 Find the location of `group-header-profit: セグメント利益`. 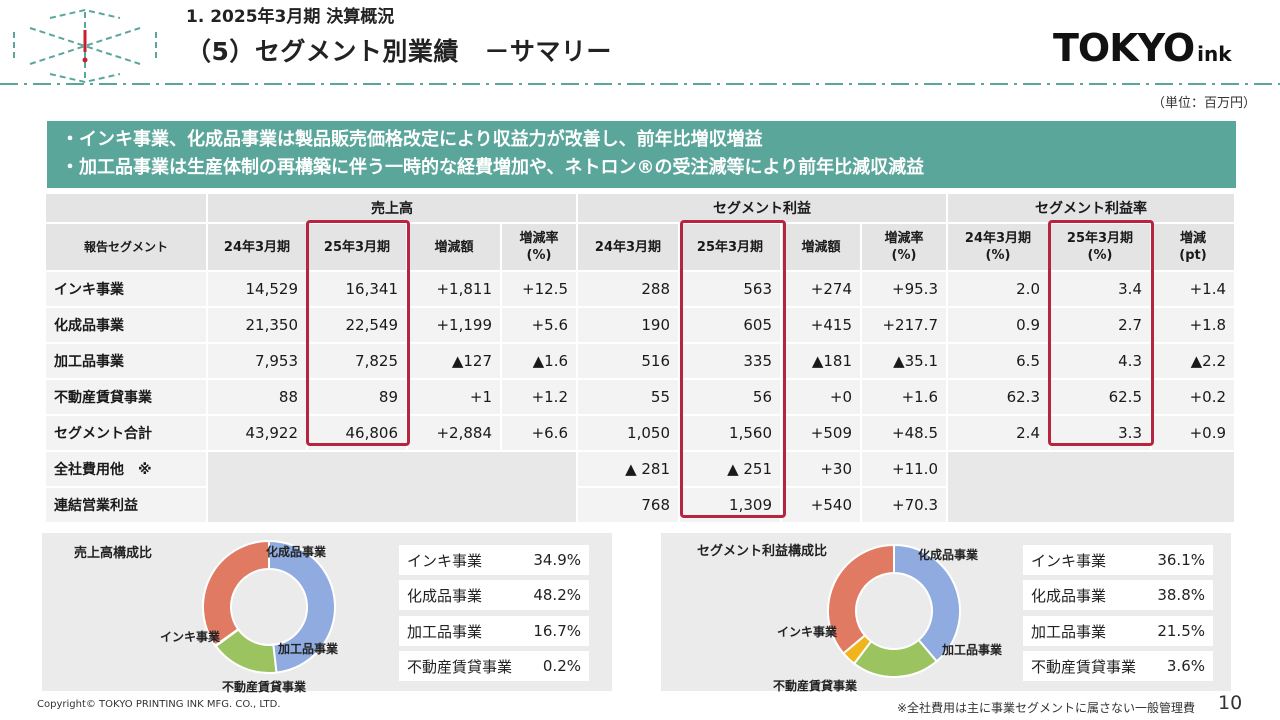

group-header-profit: セグメント利益 is located at coordinates (762, 208).